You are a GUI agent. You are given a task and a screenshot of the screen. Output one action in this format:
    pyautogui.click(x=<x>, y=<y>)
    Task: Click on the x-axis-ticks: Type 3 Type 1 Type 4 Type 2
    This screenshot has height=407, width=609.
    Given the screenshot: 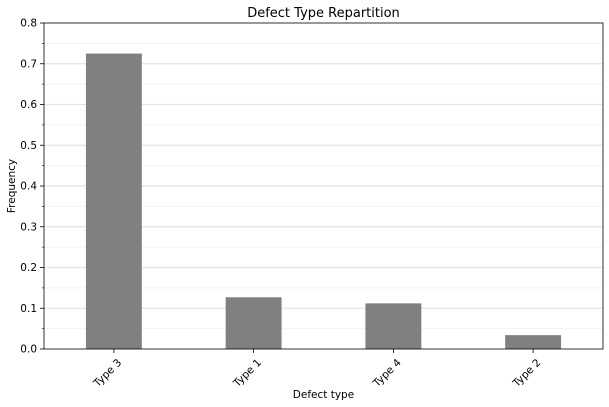 What is the action you would take?
    pyautogui.click(x=317, y=370)
    